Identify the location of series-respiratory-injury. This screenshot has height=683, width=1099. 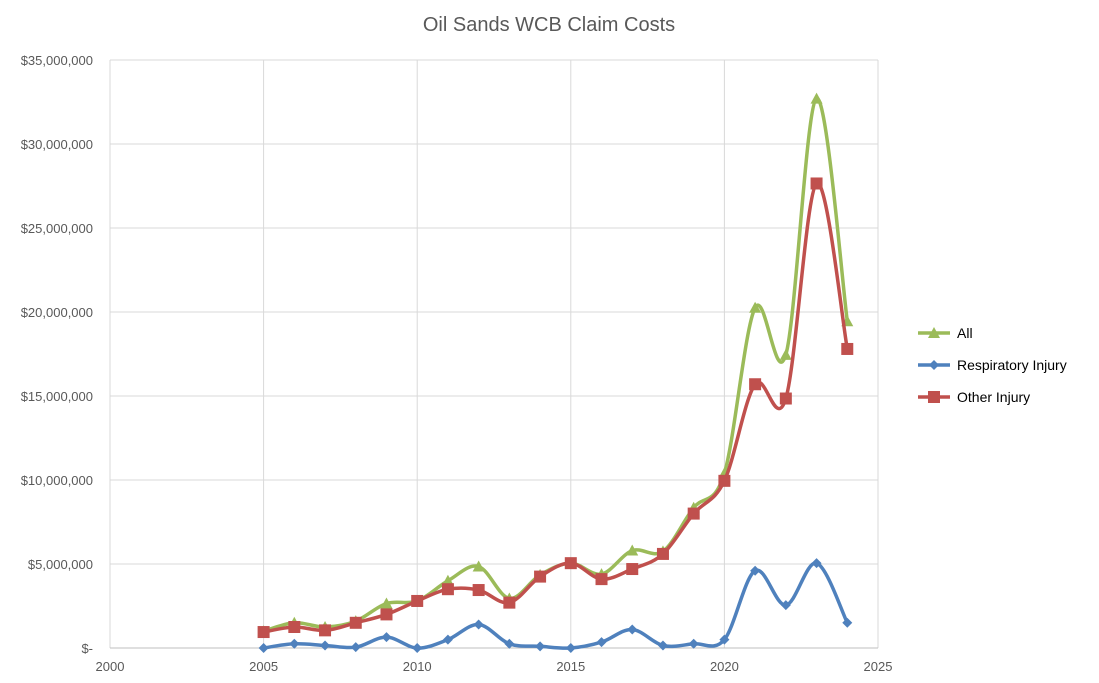
(555, 605).